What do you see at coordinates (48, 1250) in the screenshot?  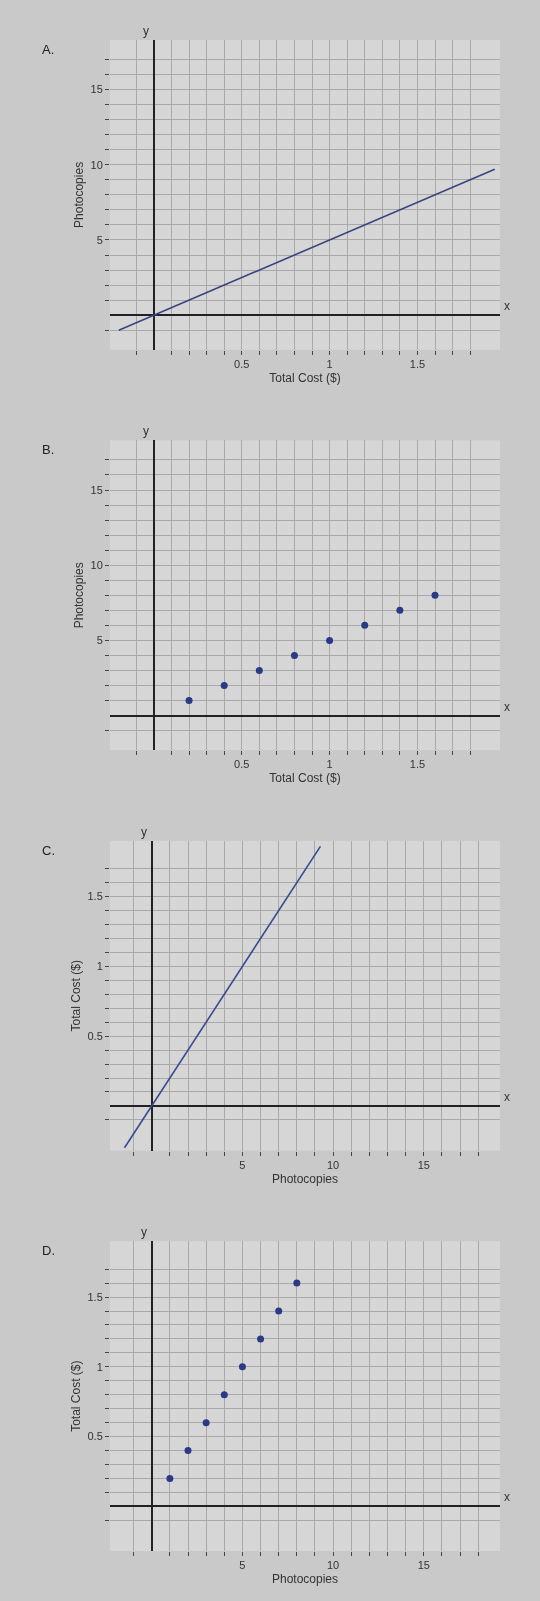 I see `chart-title: D.` at bounding box center [48, 1250].